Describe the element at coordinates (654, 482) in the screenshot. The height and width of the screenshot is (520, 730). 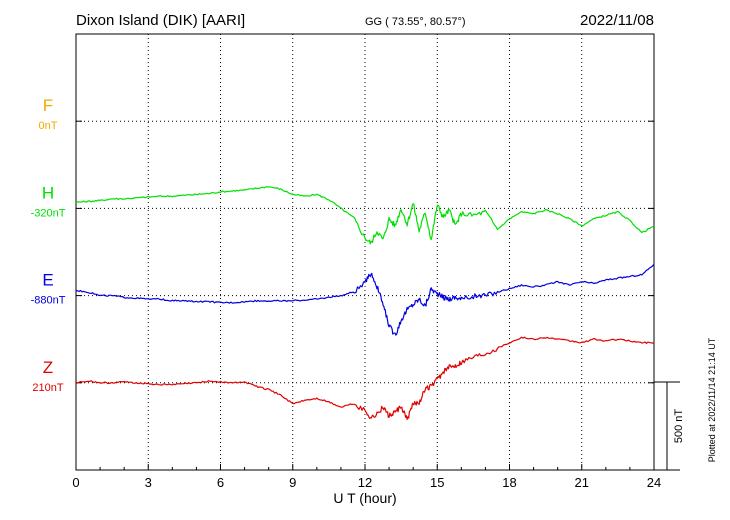
I see `x-tick-label: 24` at that location.